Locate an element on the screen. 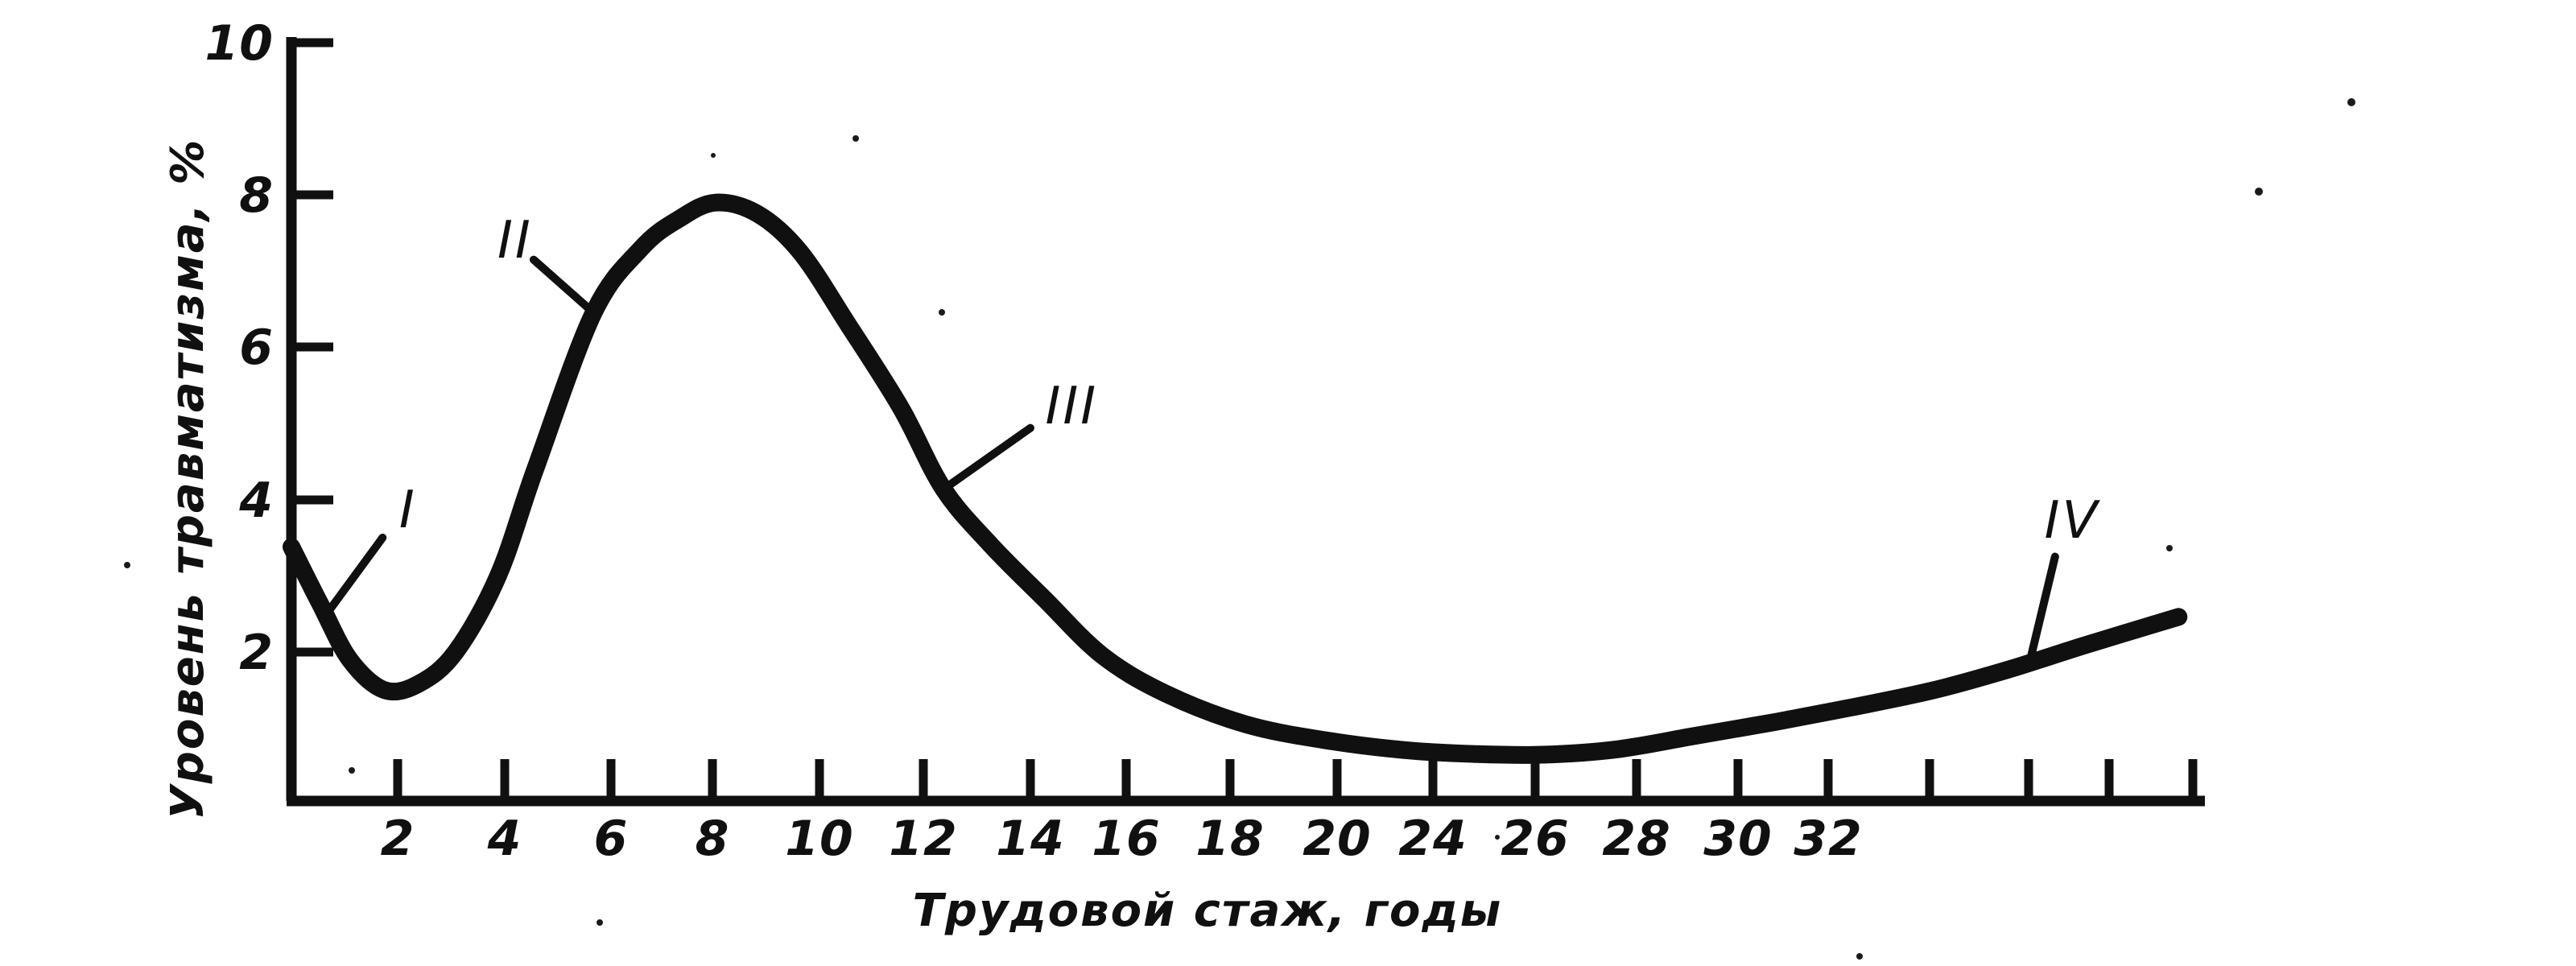 Image resolution: width=2576 pixels, height=966 pixels. x-tick-label: 2 is located at coordinates (398, 839).